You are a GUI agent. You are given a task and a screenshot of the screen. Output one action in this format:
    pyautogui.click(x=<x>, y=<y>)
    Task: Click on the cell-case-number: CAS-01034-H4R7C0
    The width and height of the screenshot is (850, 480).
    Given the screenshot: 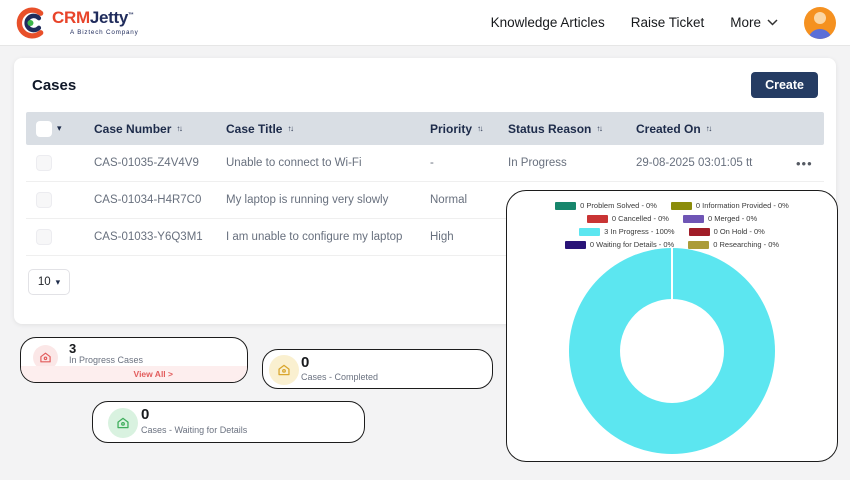 What is the action you would take?
    pyautogui.click(x=148, y=200)
    